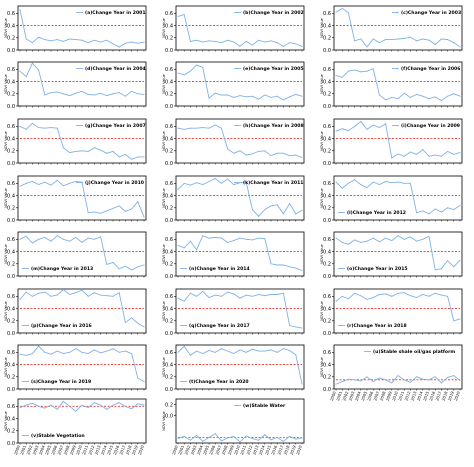  What do you see at coordinates (414, 352) in the screenshot?
I see `legend-label: (u)Stable shale oil/gas platform` at bounding box center [414, 352].